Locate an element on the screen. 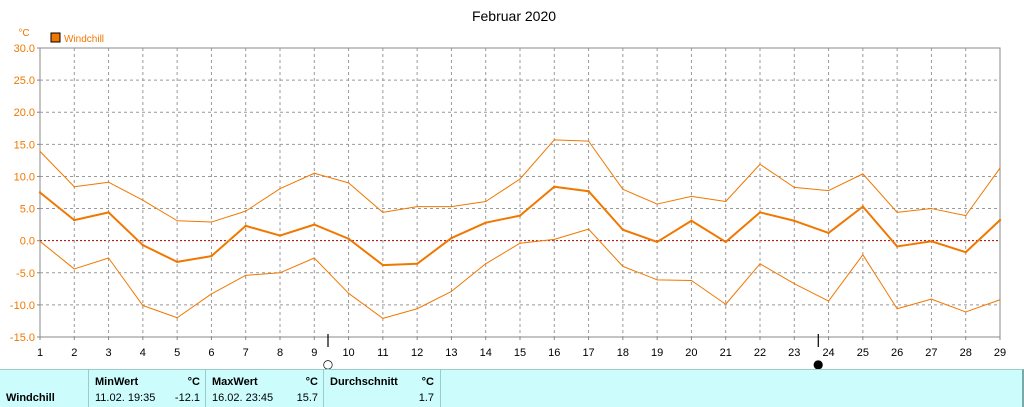 The width and height of the screenshot is (1024, 407). x-tick-label: 4 is located at coordinates (143, 353).